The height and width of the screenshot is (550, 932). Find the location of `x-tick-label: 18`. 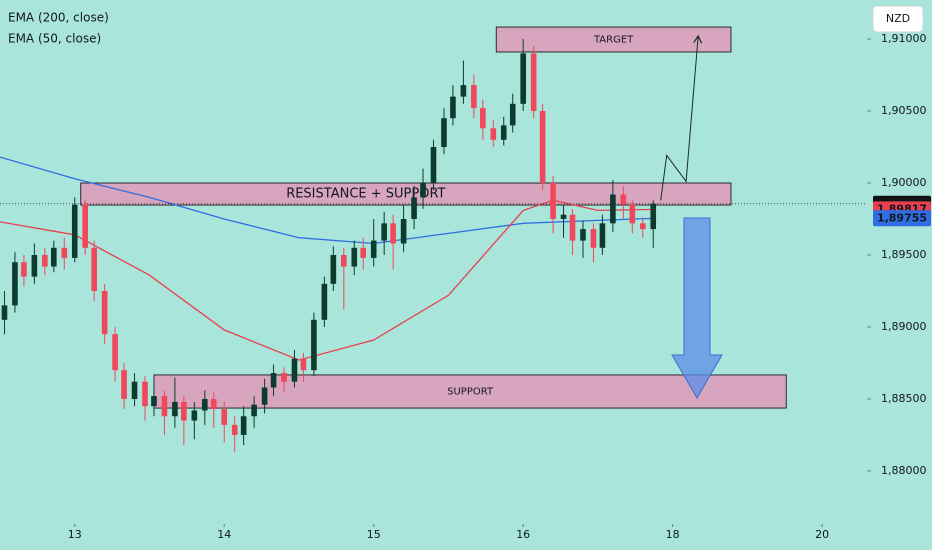

x-tick-label: 18 is located at coordinates (673, 534).